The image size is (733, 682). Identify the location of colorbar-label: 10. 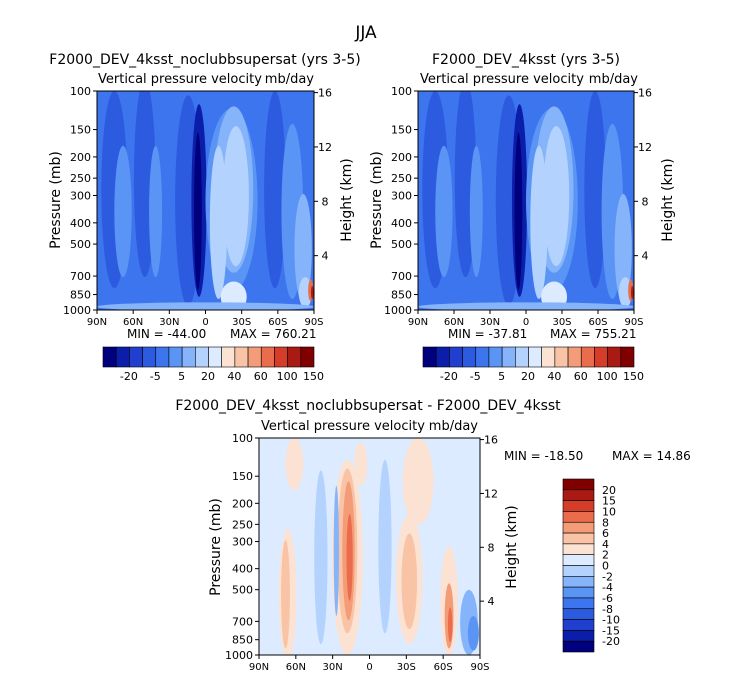
(609, 511).